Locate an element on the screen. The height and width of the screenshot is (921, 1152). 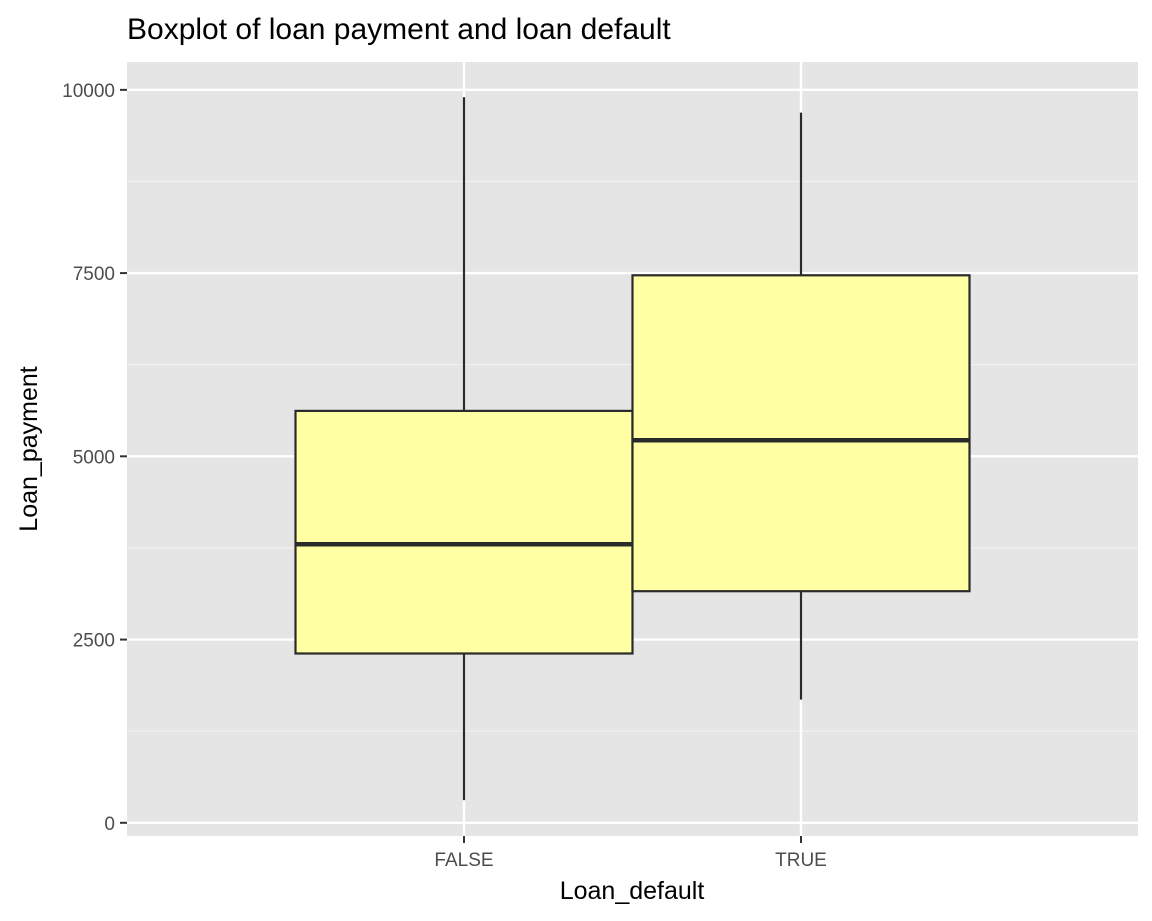
x-tick-label: FALSE is located at coordinates (463, 860).